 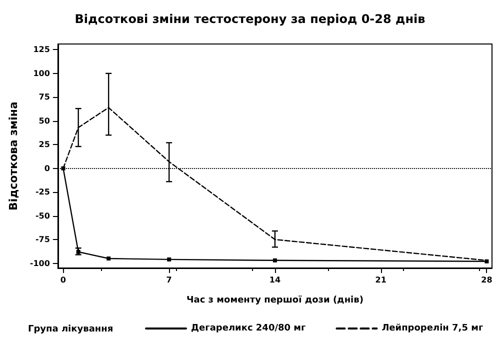 I want to click on x-axis-title: Час з моменту першої дози (днів), so click(x=275, y=301).